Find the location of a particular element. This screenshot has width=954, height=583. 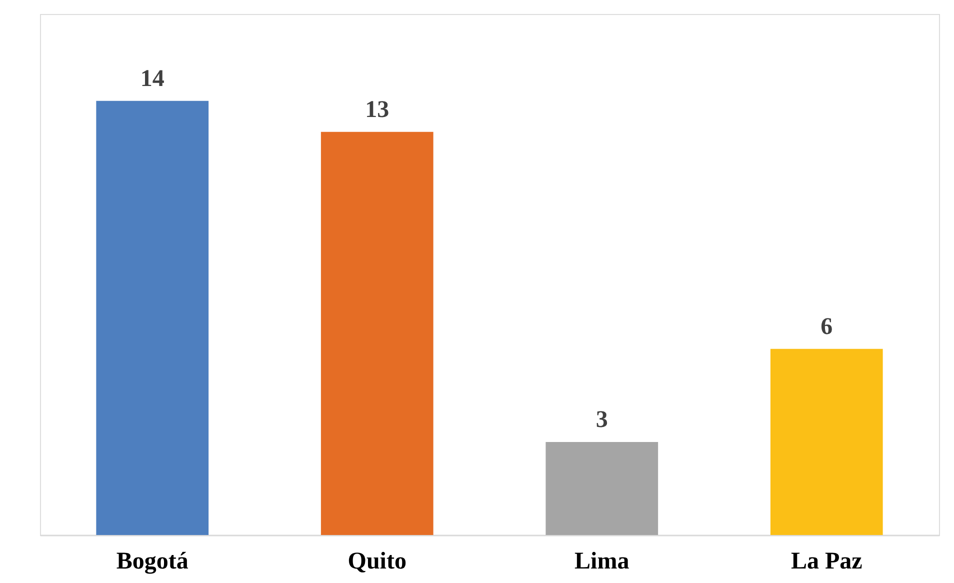

x-tick-label: La Paz is located at coordinates (826, 561).